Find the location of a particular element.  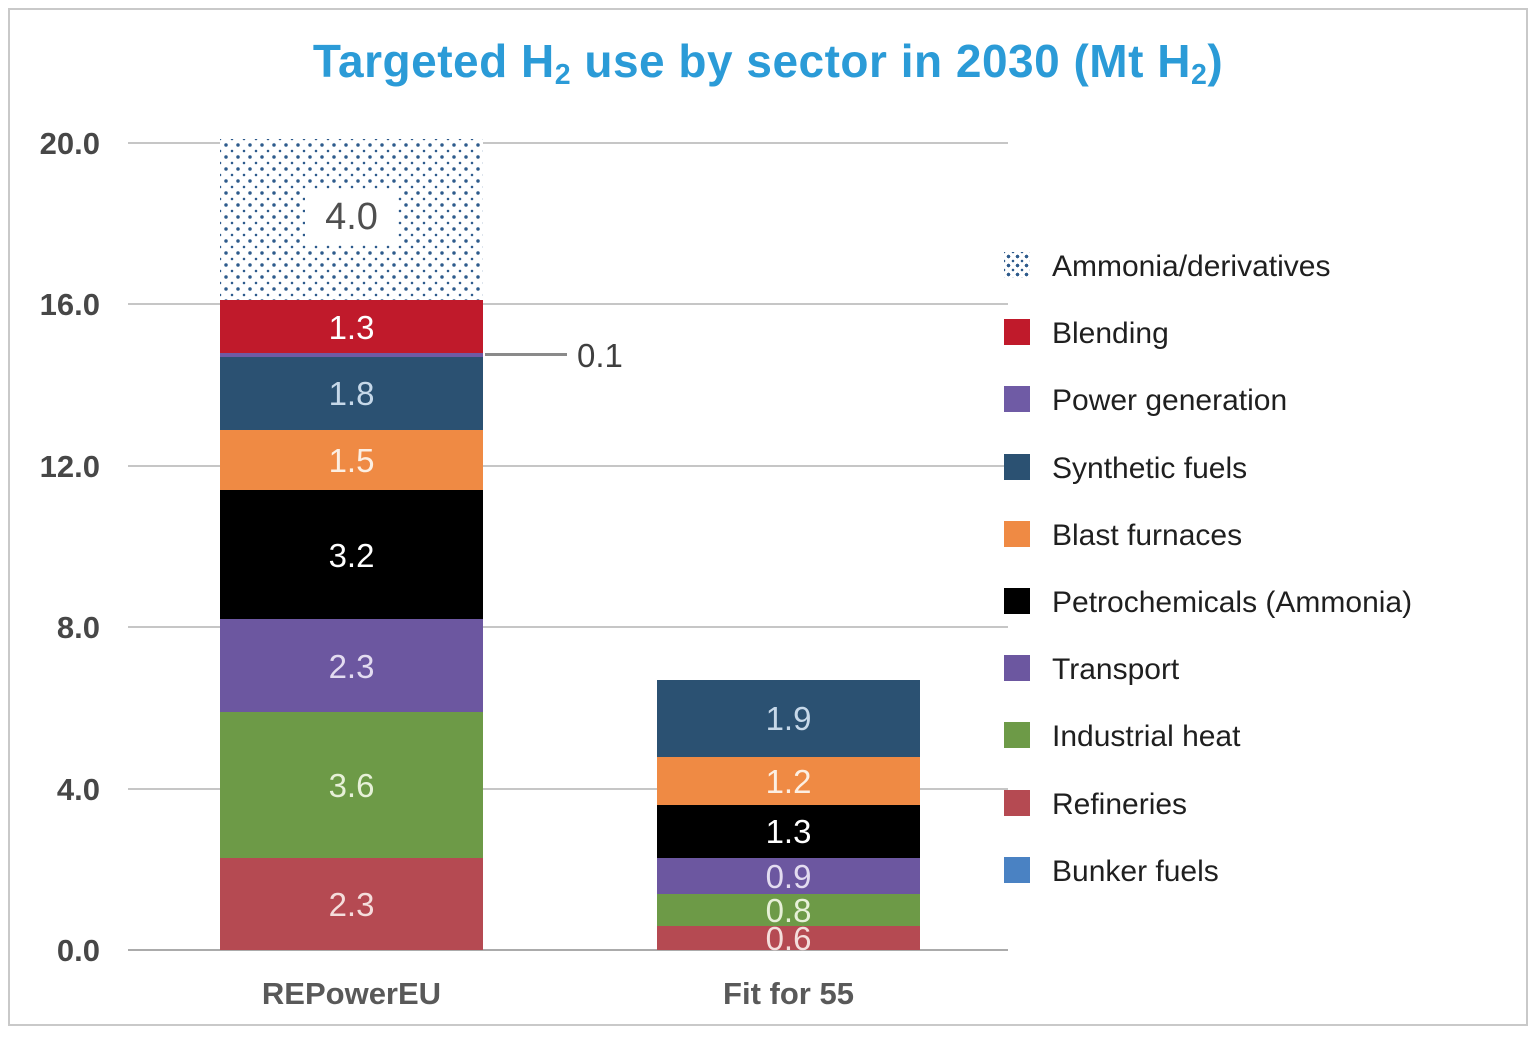

y-axis-tick-label: 16.0 is located at coordinates (69, 305).